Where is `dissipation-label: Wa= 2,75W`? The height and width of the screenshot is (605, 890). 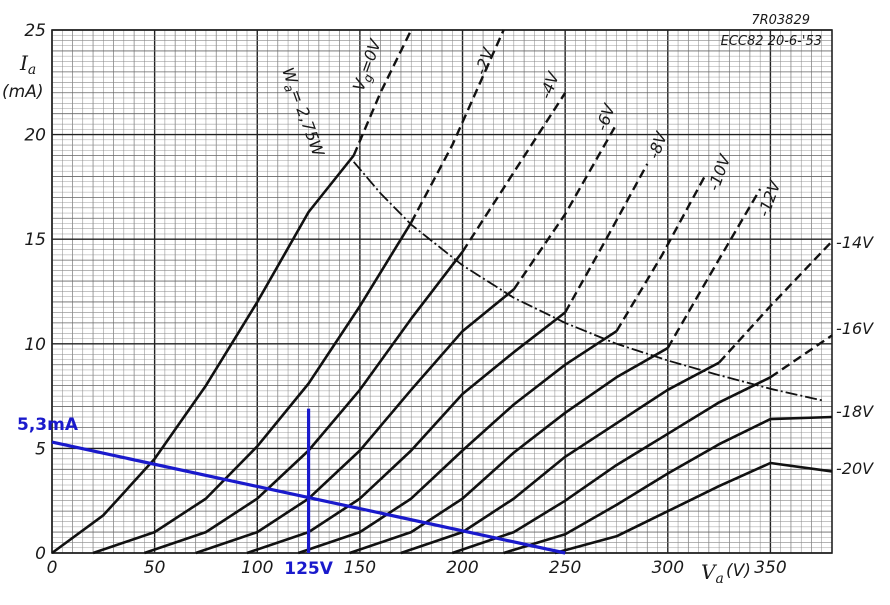 dissipation-label: Wa= 2,75W is located at coordinates (301, 113).